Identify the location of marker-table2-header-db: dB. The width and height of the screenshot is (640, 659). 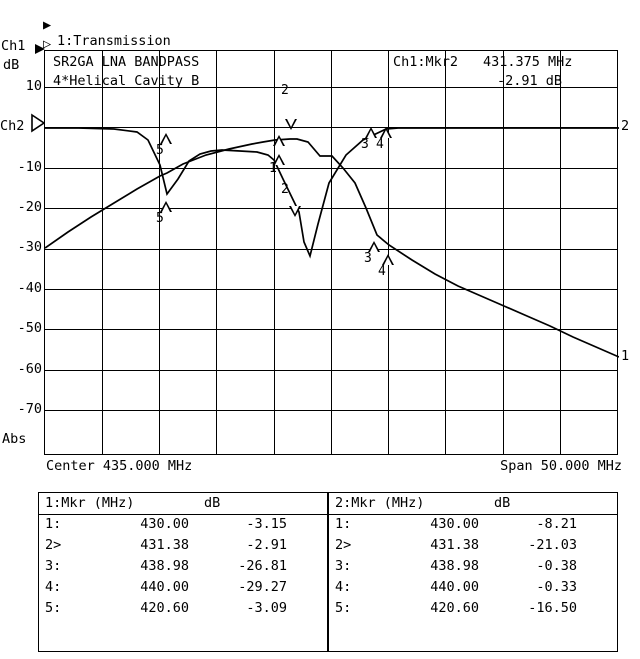
(502, 503).